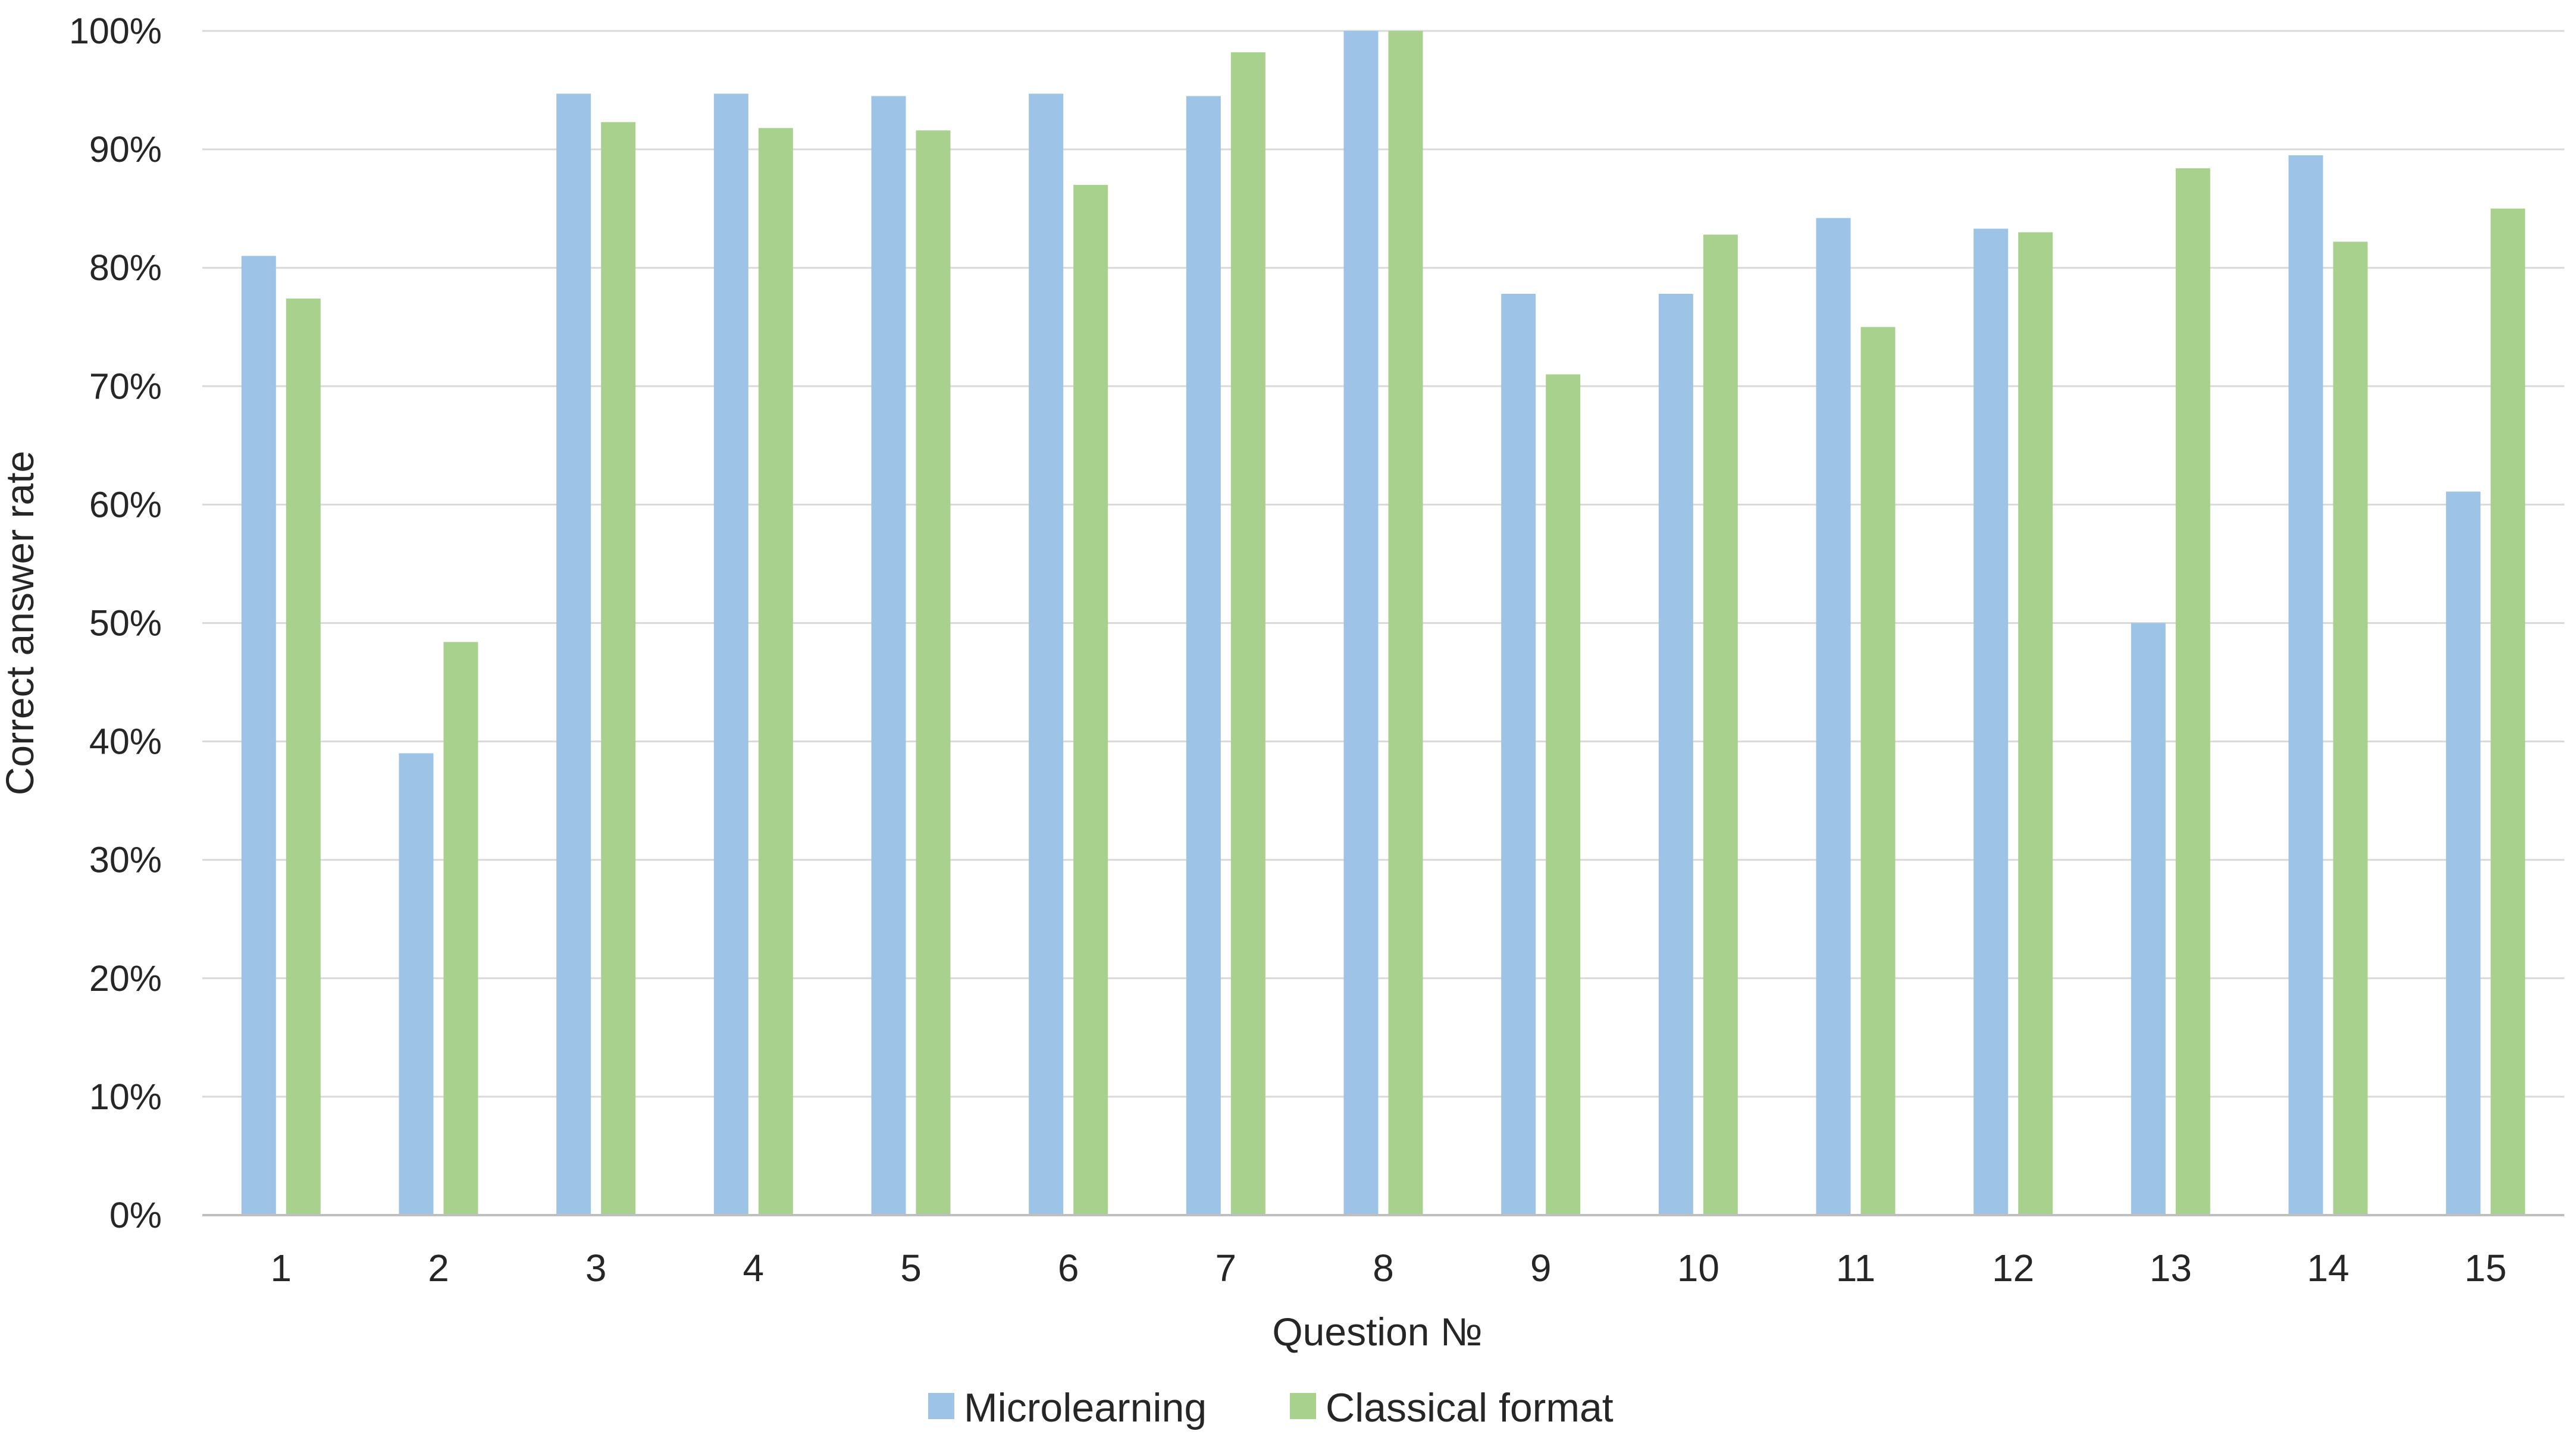 This screenshot has height=1456, width=2575. Describe the element at coordinates (933, 672) in the screenshot. I see `bar-classical-format-q5` at that location.